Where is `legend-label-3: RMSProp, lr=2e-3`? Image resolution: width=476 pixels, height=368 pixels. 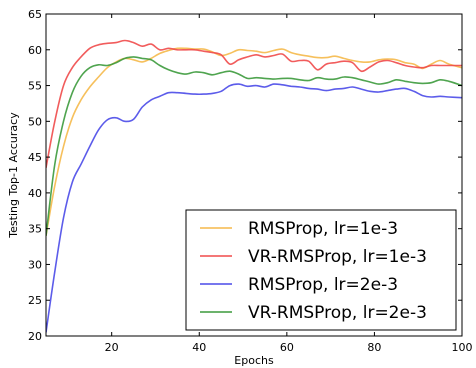
legend-label-3: RMSProp, lr=2e-3 is located at coordinates (323, 285).